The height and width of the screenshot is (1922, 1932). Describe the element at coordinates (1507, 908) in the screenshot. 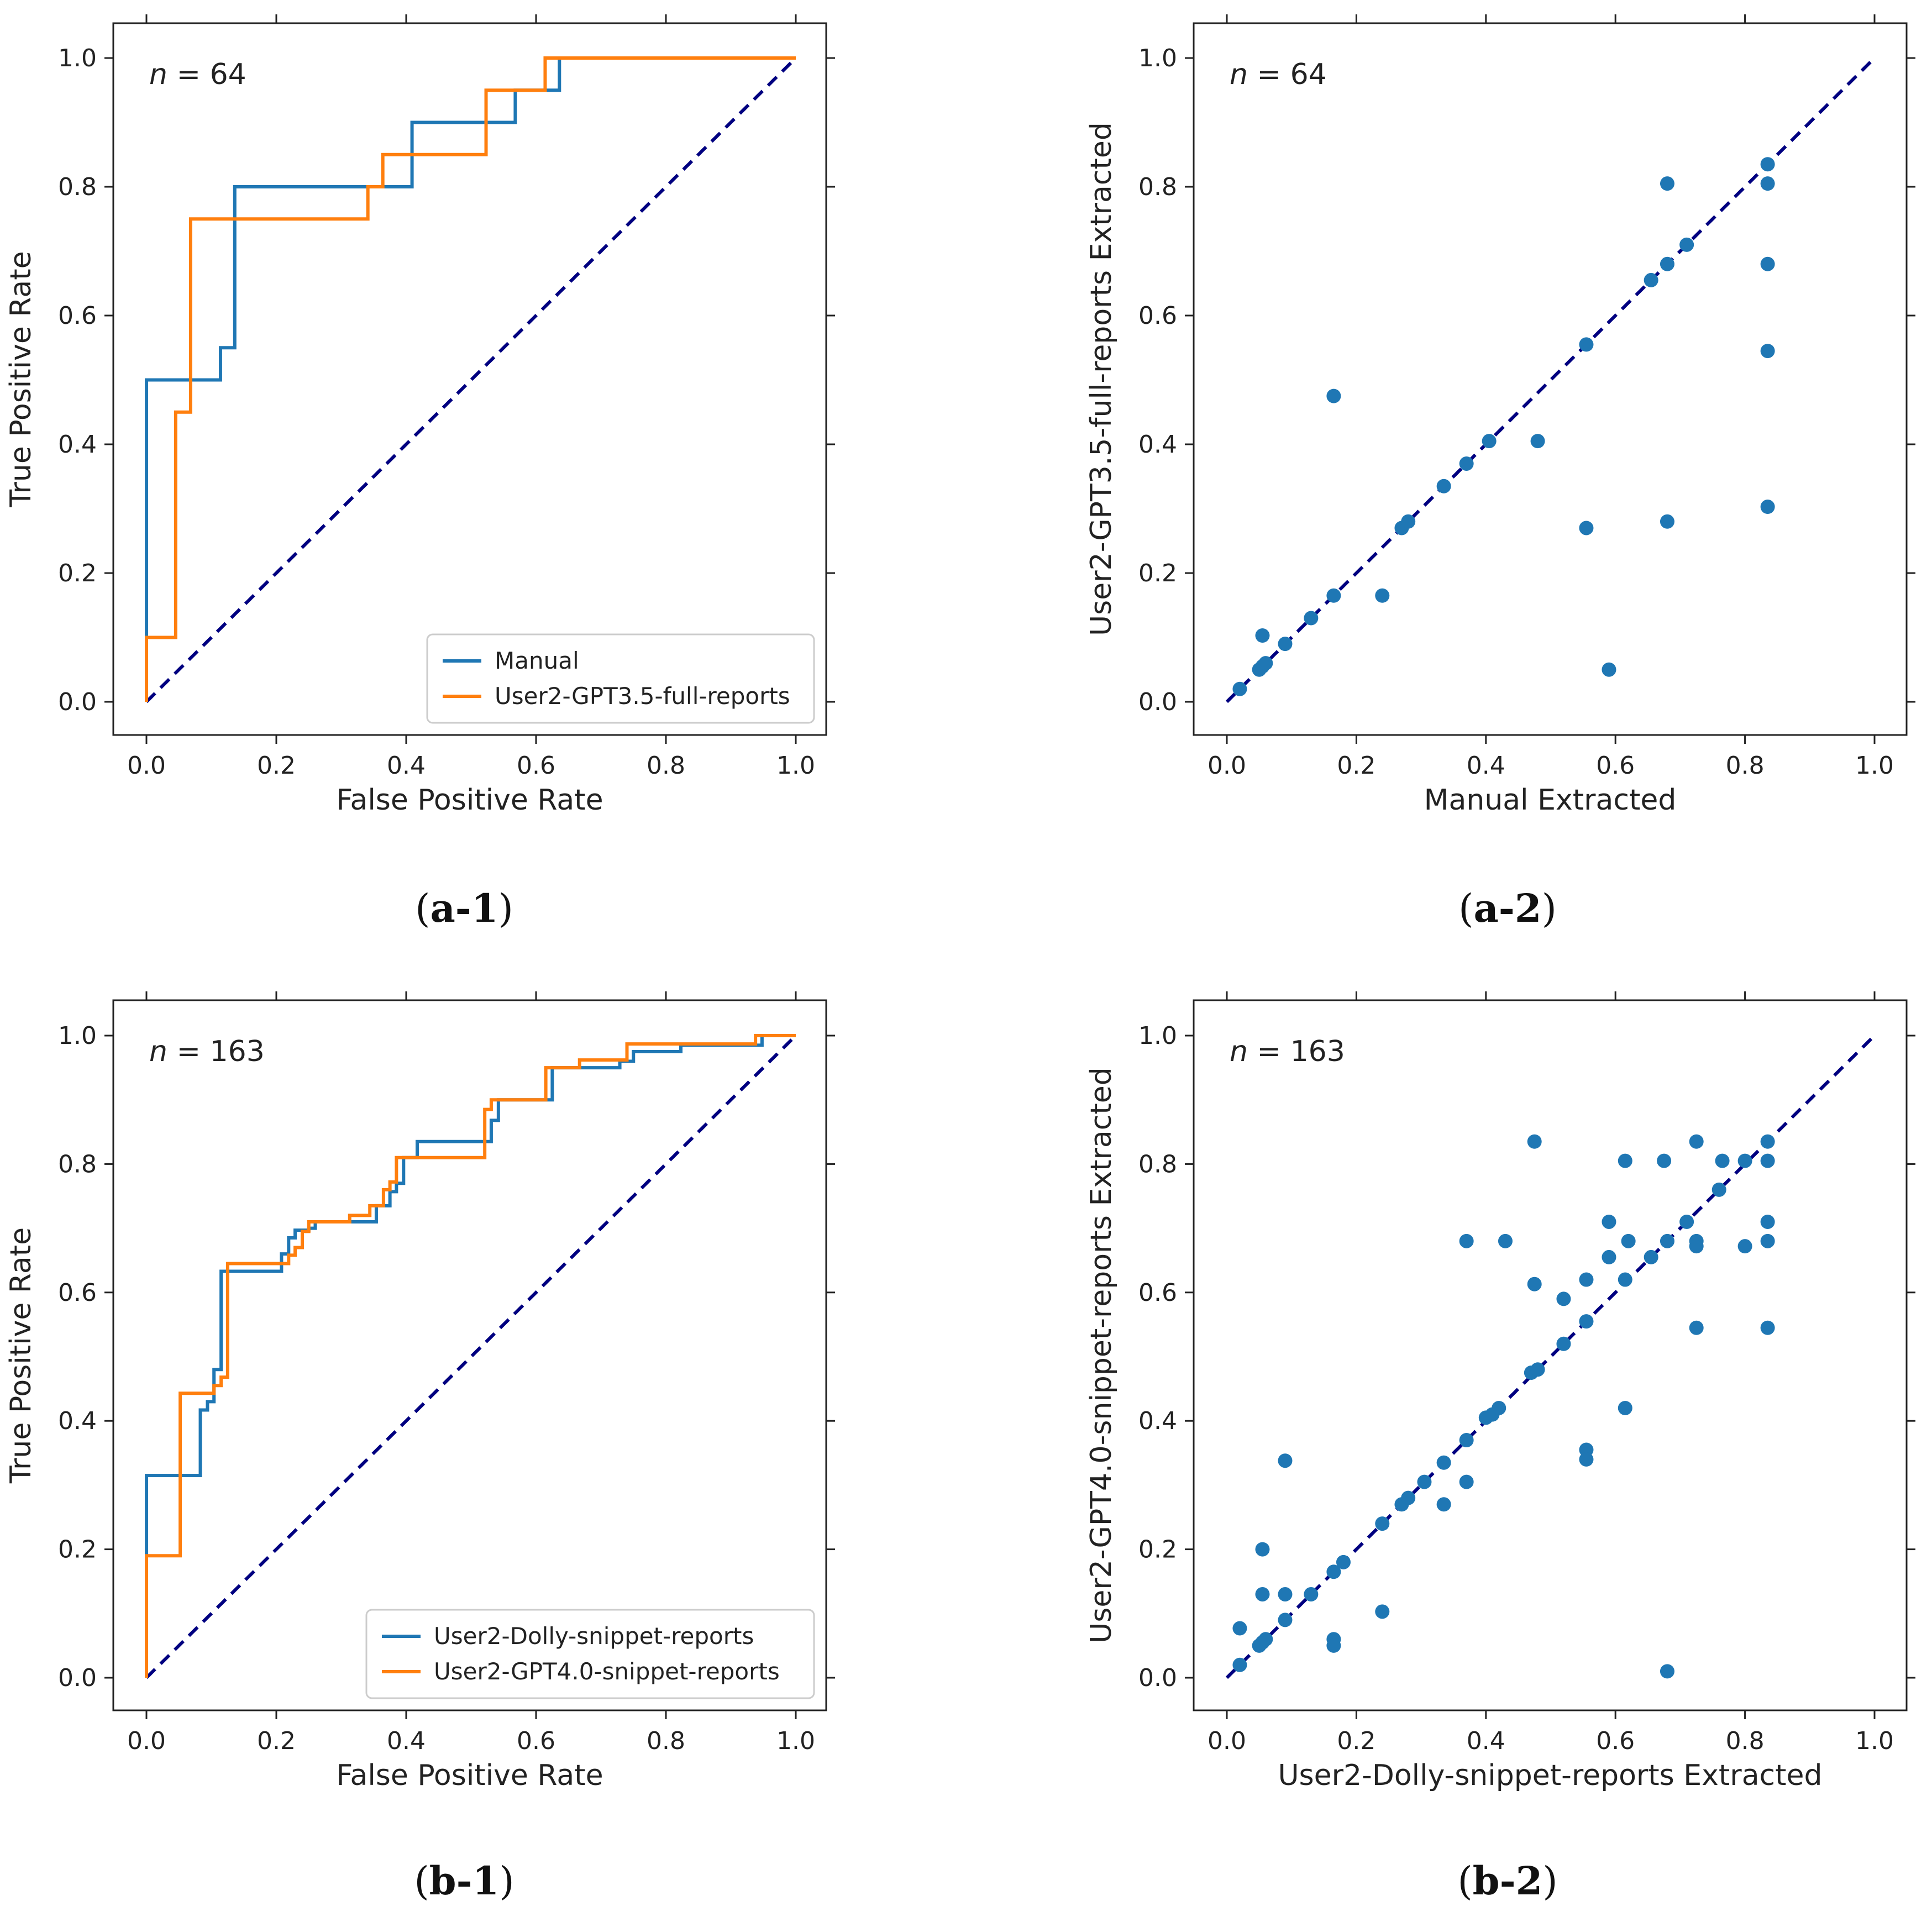

I see `panel-label-id: a-2` at that location.